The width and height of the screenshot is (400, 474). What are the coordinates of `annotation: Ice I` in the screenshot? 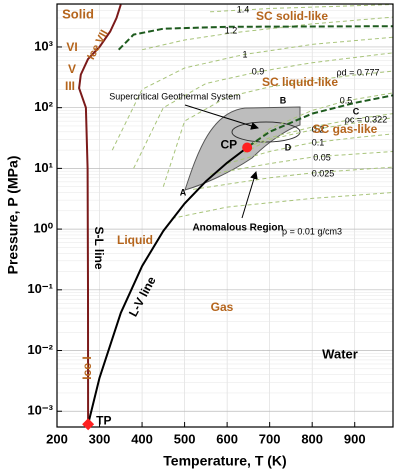 It's located at (87, 367).